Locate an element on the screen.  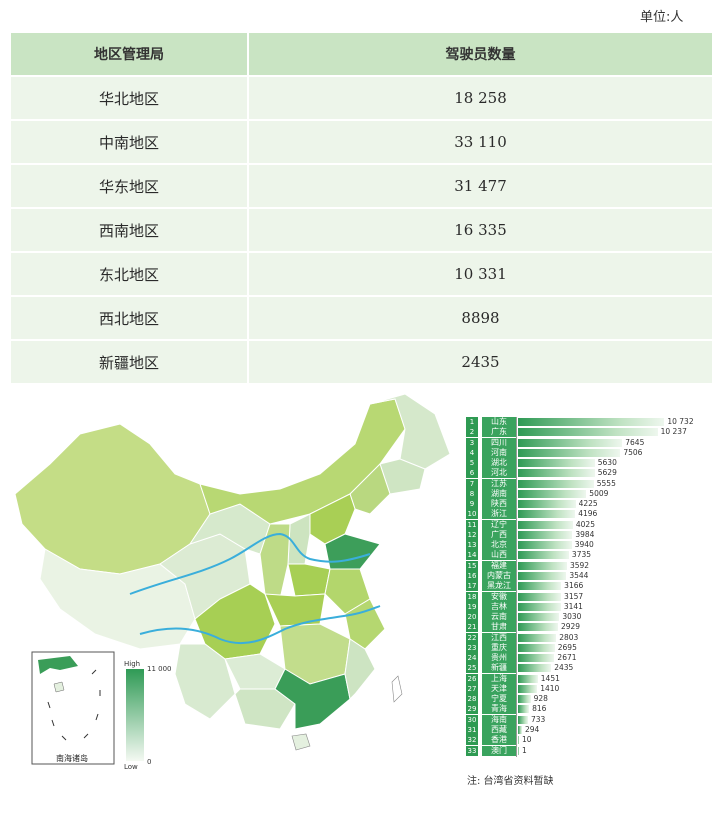
legend-low-value: 0 is located at coordinates (149, 762).